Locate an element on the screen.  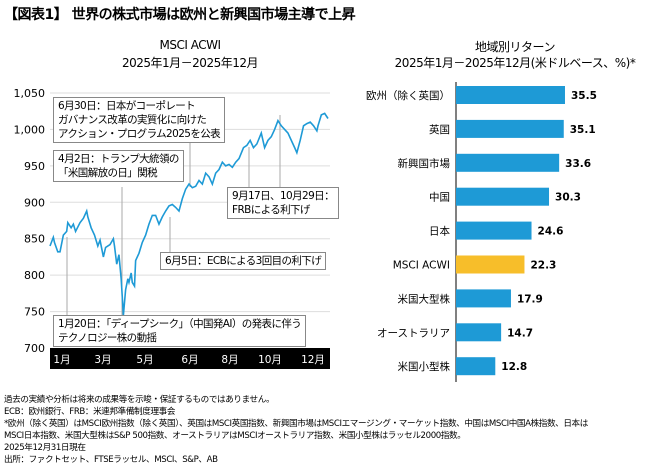
x-tick-label: 3月 is located at coordinates (102, 360).